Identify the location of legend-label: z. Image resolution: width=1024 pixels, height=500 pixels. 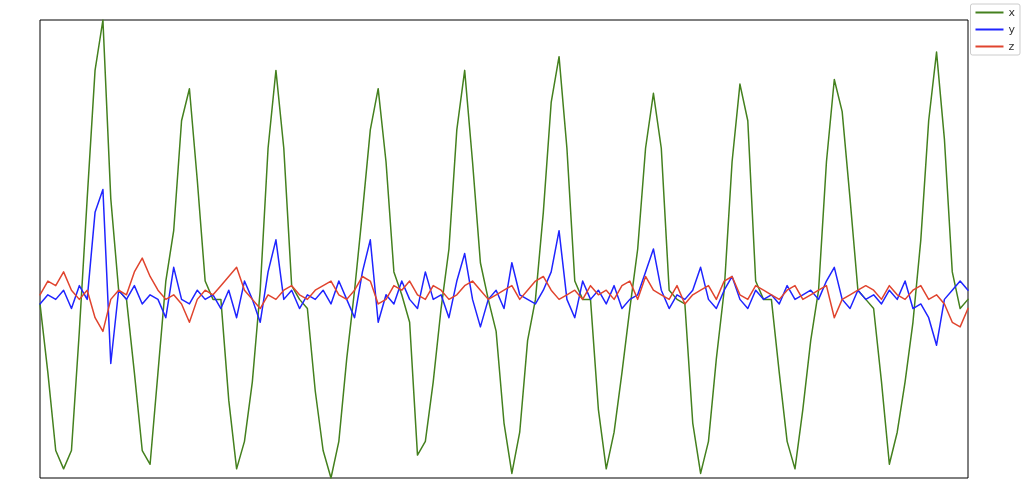
(1011, 46).